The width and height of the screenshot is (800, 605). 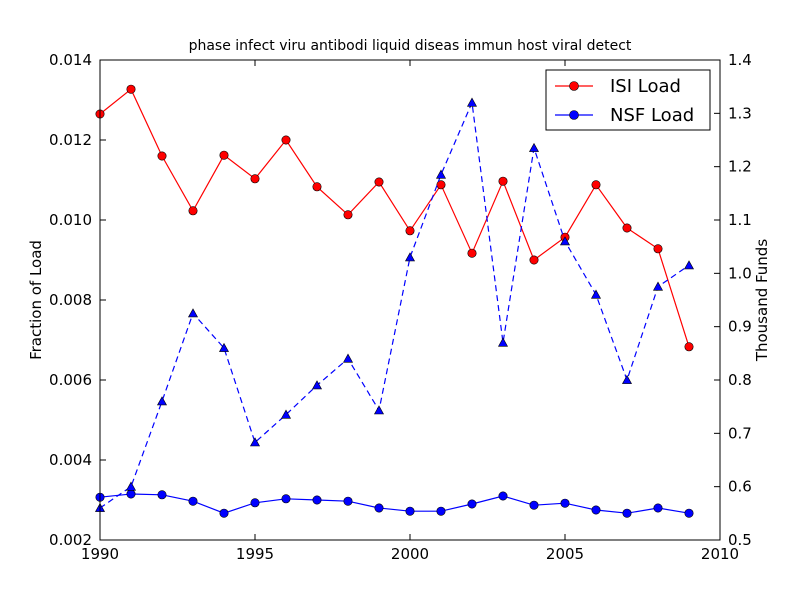 I want to click on legend-item: ISI Load, so click(x=618, y=86).